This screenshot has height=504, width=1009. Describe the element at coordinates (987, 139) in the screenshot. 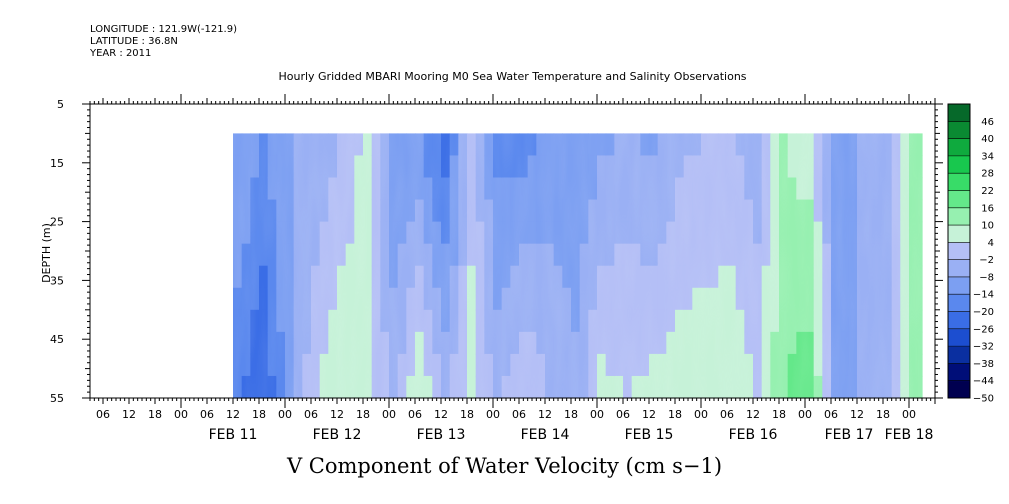

I see `colorbar-label: 40` at that location.